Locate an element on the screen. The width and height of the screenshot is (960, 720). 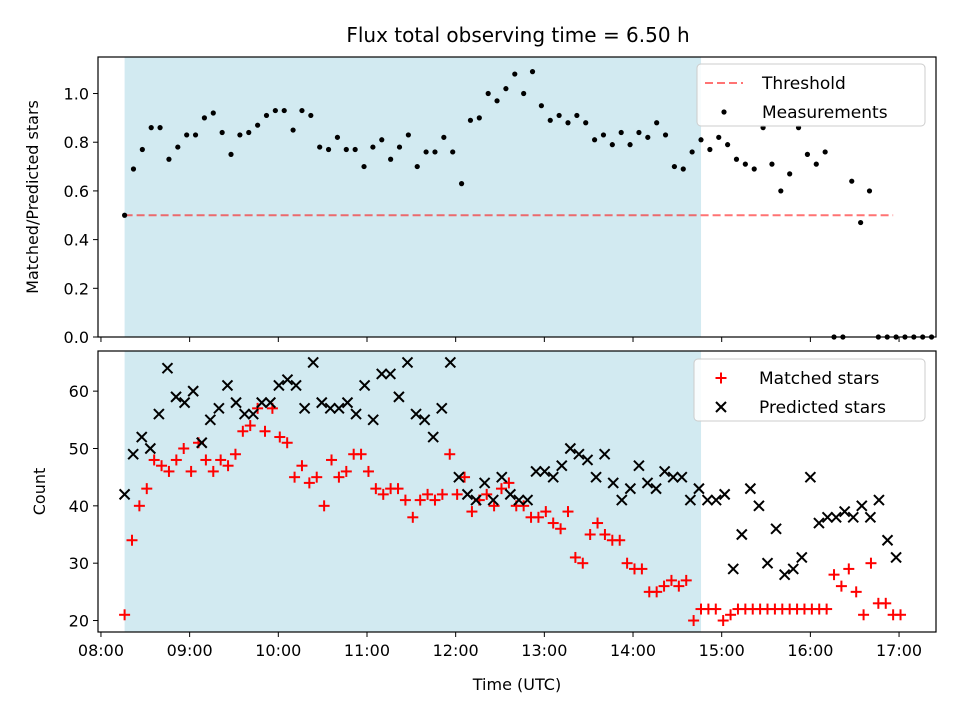
bottom-legend-label: Predicted stars is located at coordinates (822, 408).